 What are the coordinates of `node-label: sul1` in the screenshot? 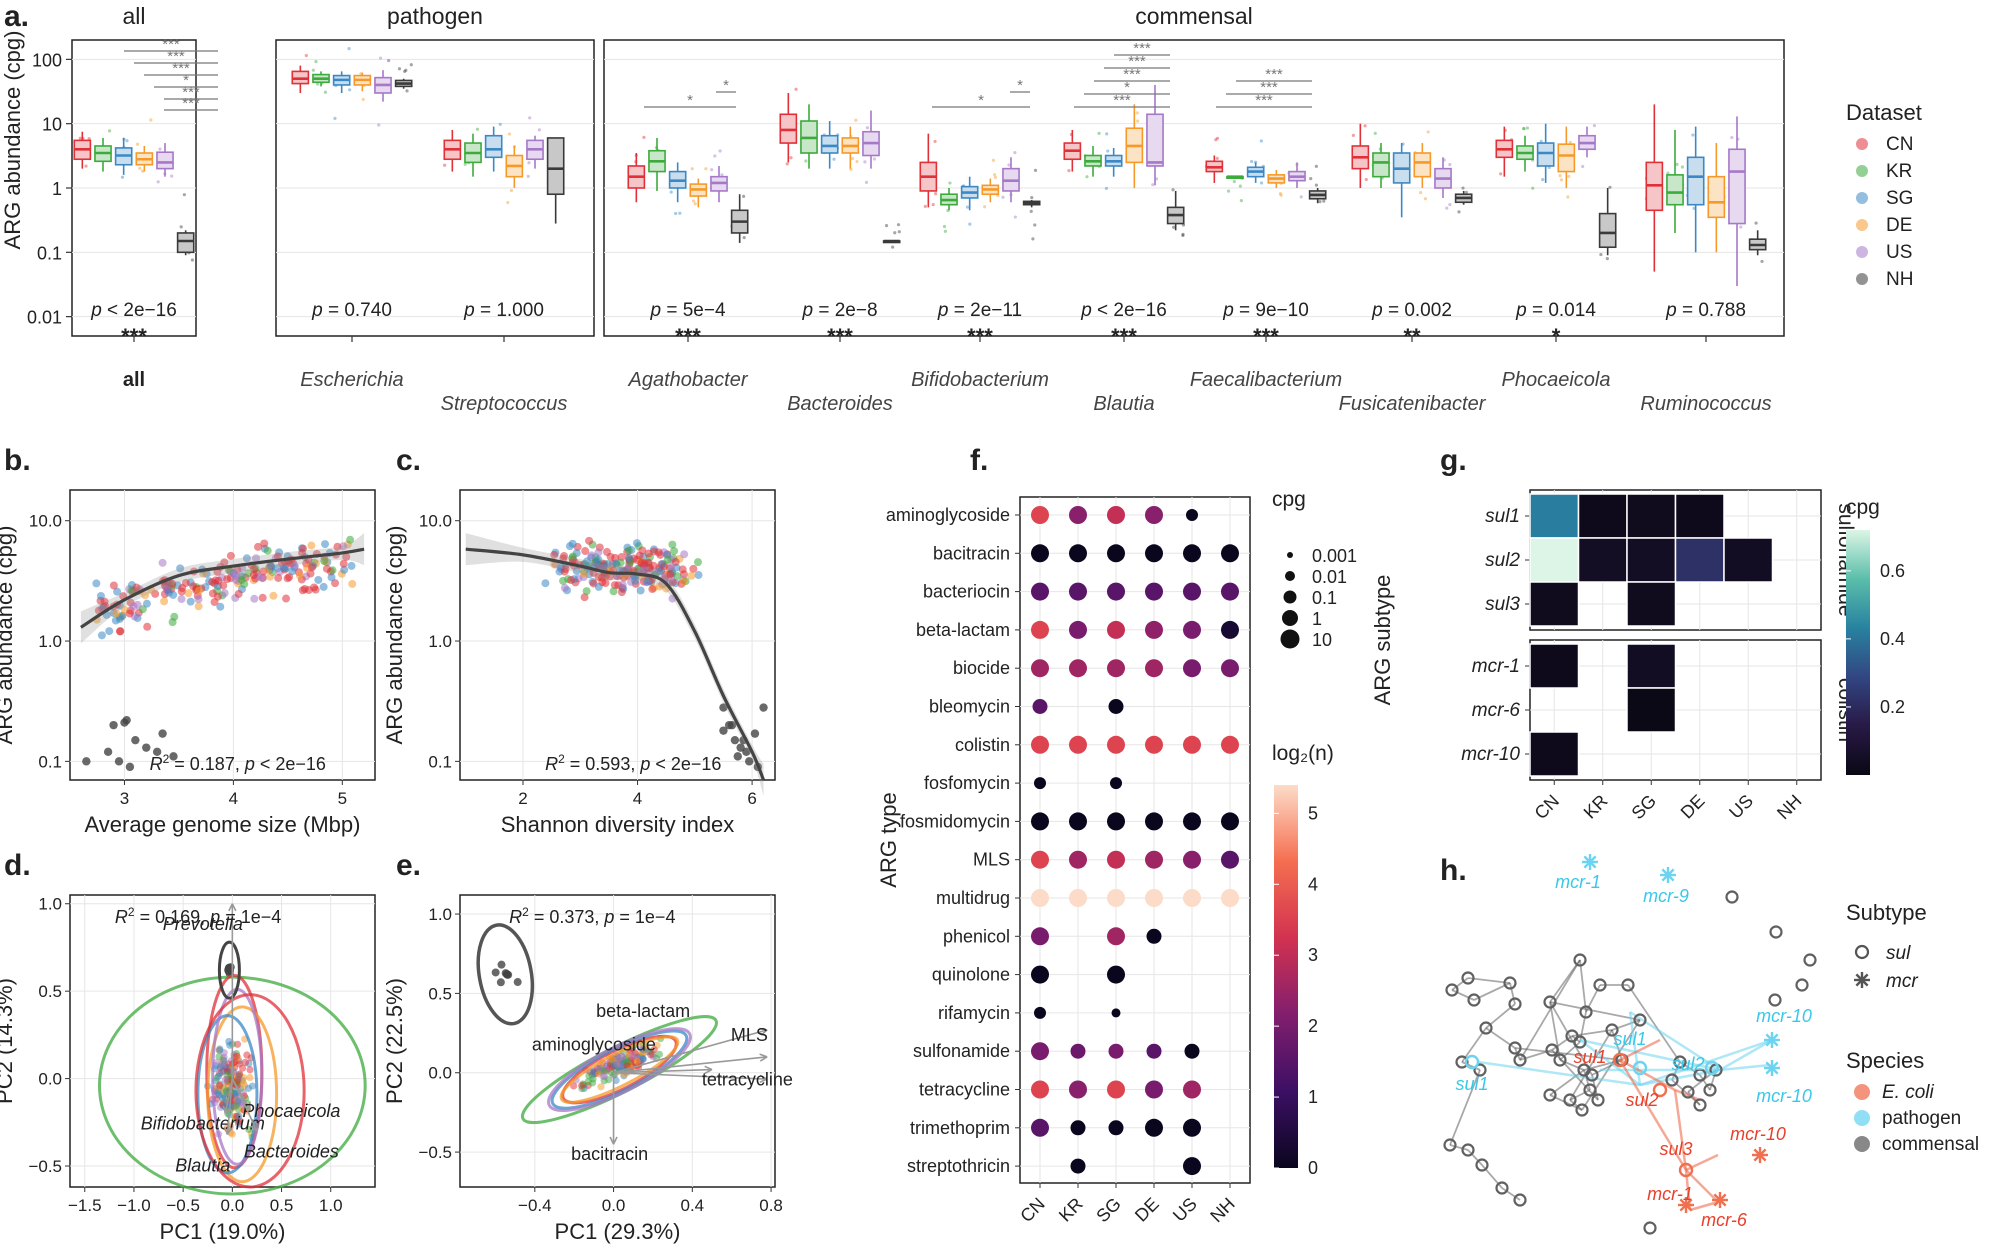 It's located at (1471, 1084).